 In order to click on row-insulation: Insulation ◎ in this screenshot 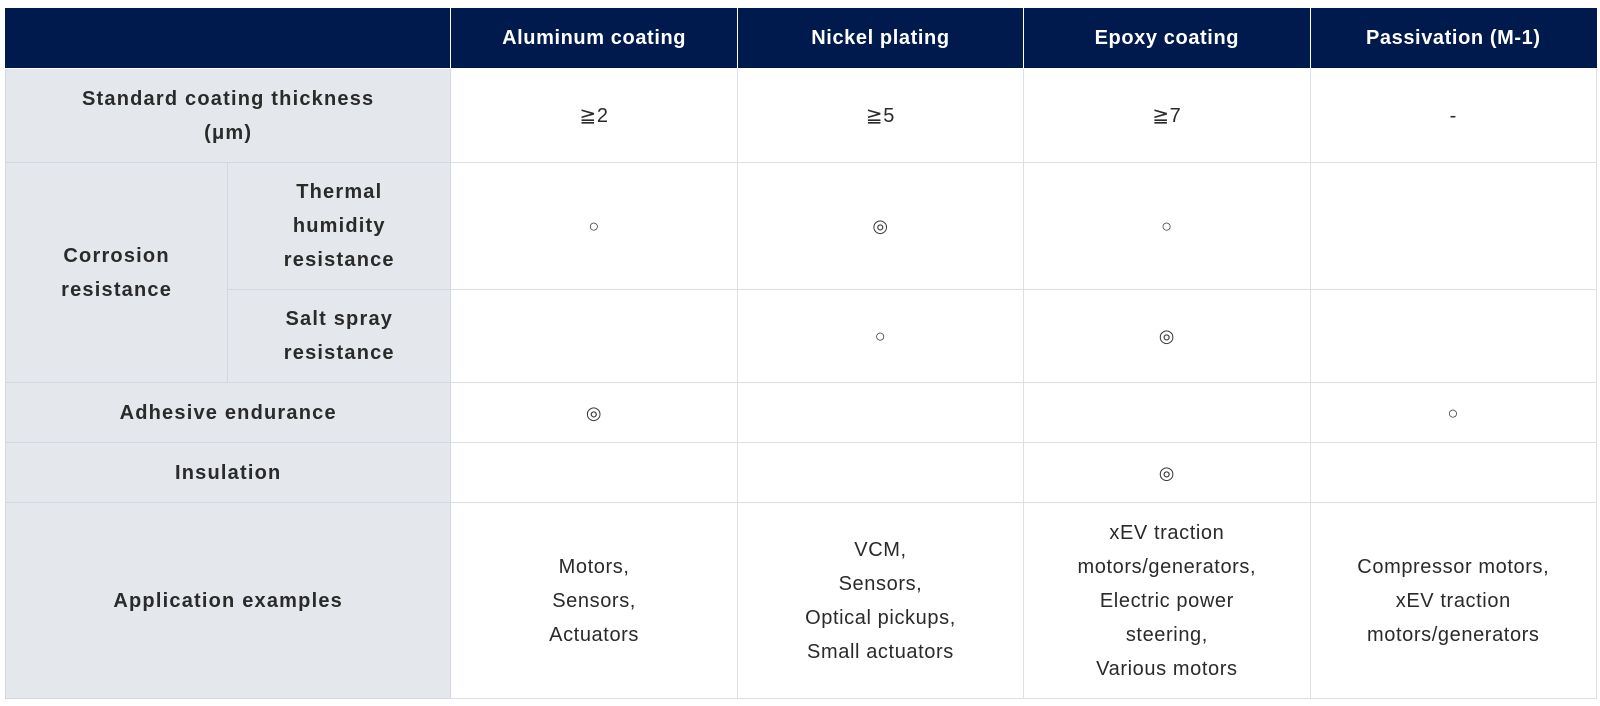, I will do `click(801, 472)`.